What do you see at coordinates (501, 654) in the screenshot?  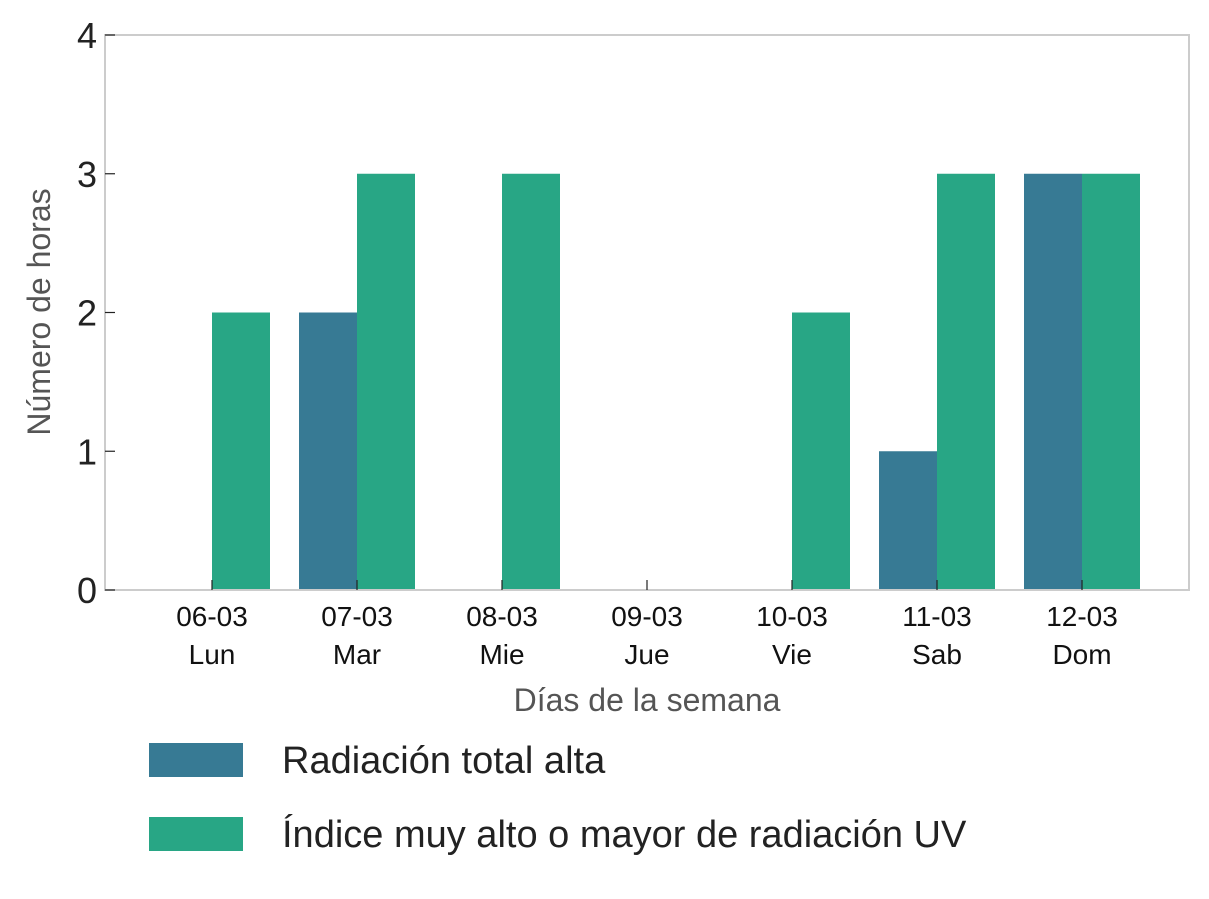 I see `x-tick-label-day: Mie` at bounding box center [501, 654].